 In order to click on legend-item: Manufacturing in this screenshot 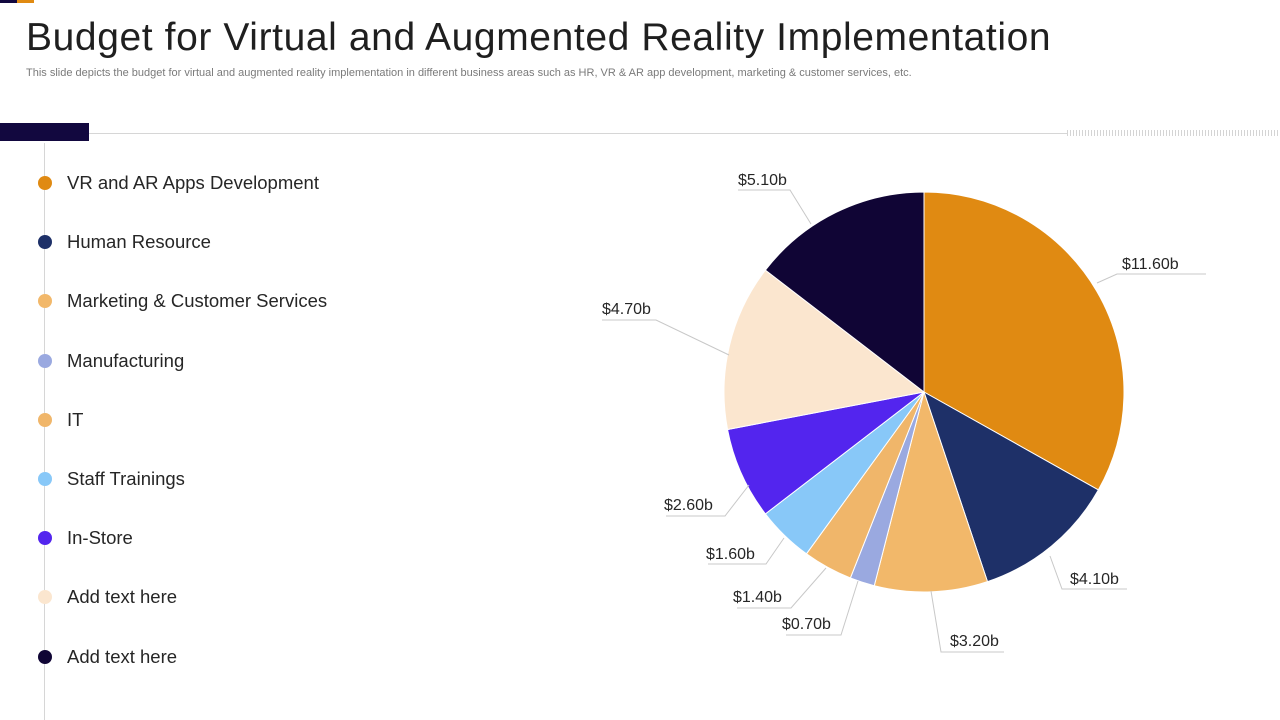, I will do `click(111, 361)`.